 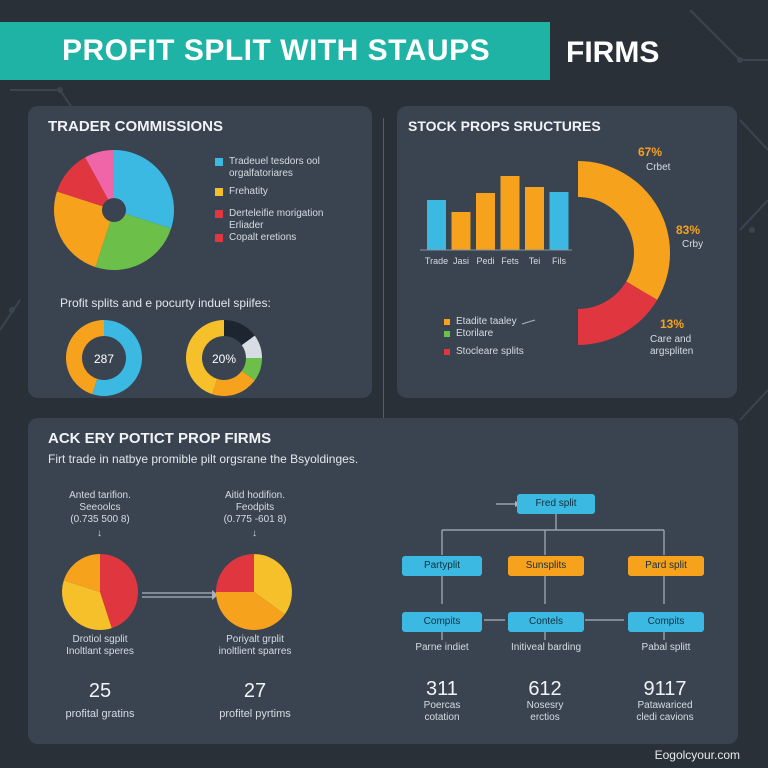 I want to click on flow-number-3: 9117, so click(x=665, y=689).